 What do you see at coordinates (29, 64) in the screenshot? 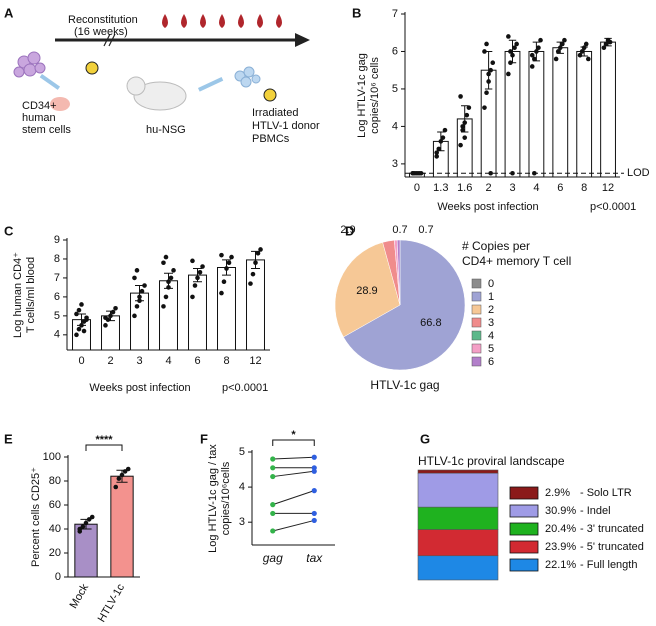
I see `stem-cells` at bounding box center [29, 64].